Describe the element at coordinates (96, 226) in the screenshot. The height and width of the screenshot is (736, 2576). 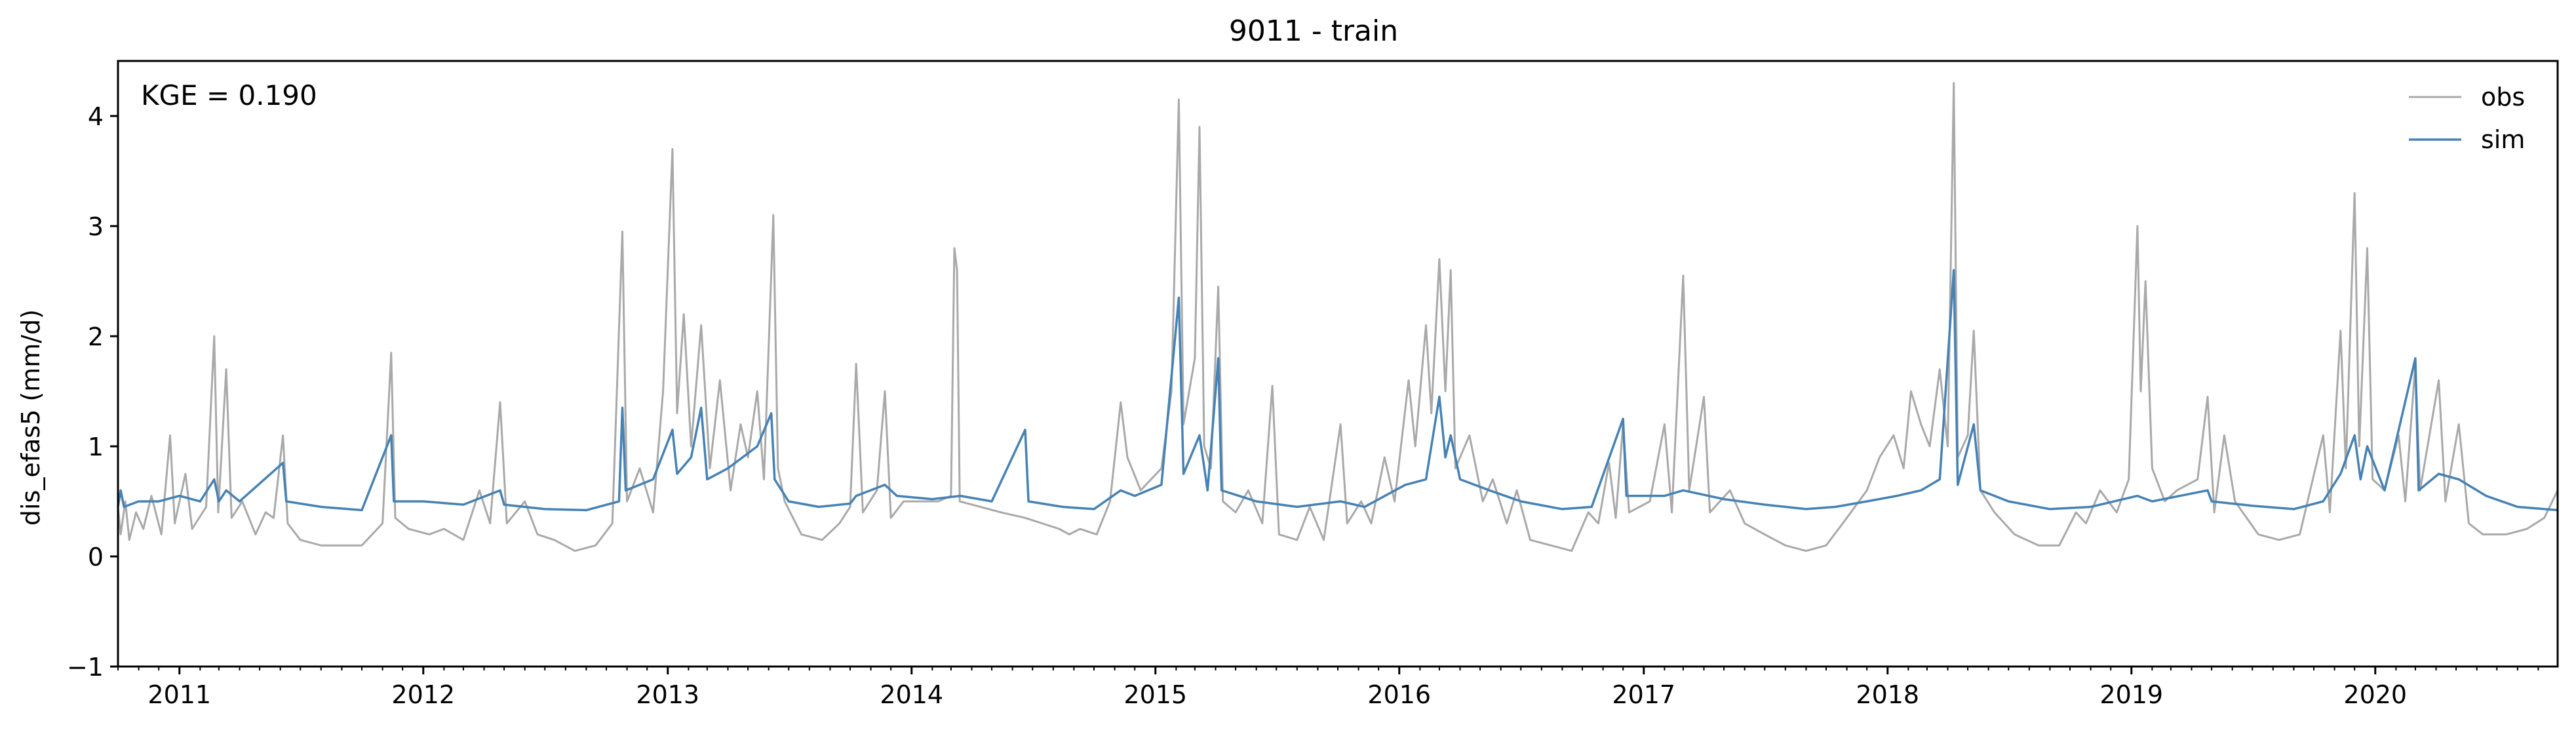
I see `y-tick-label: 3` at that location.